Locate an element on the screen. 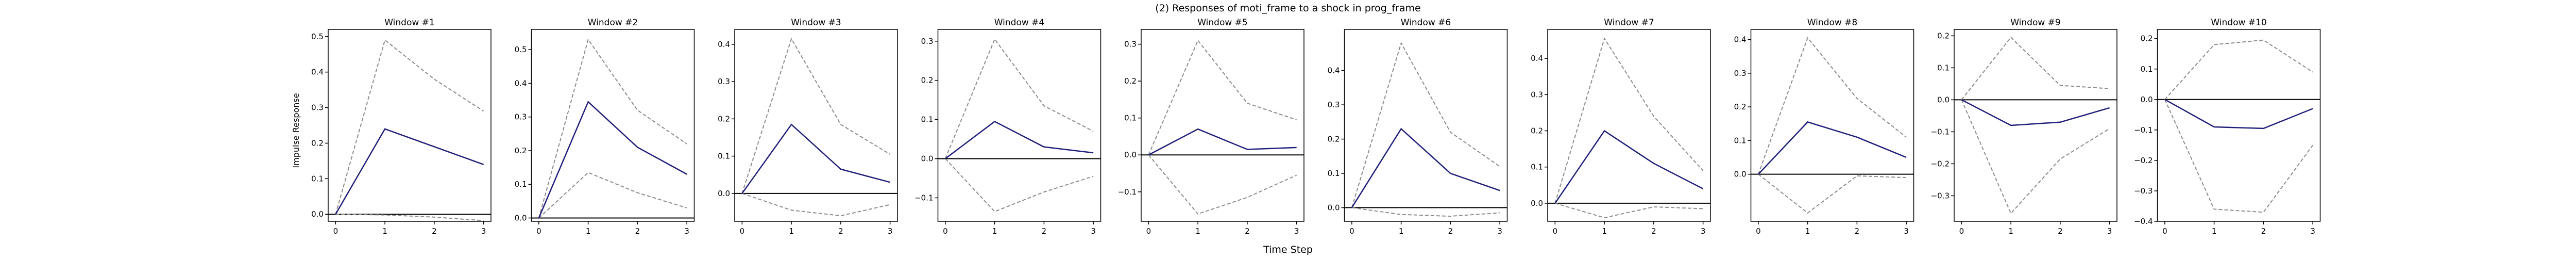 The height and width of the screenshot is (258, 2576). panel-title: Window #9 is located at coordinates (2035, 23).